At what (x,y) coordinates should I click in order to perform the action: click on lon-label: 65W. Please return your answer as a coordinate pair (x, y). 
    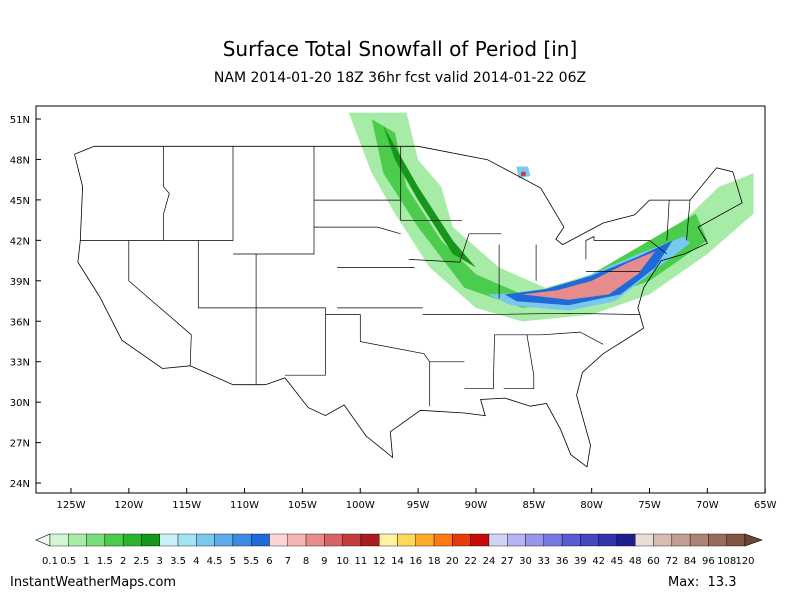
    Looking at the image, I should click on (765, 505).